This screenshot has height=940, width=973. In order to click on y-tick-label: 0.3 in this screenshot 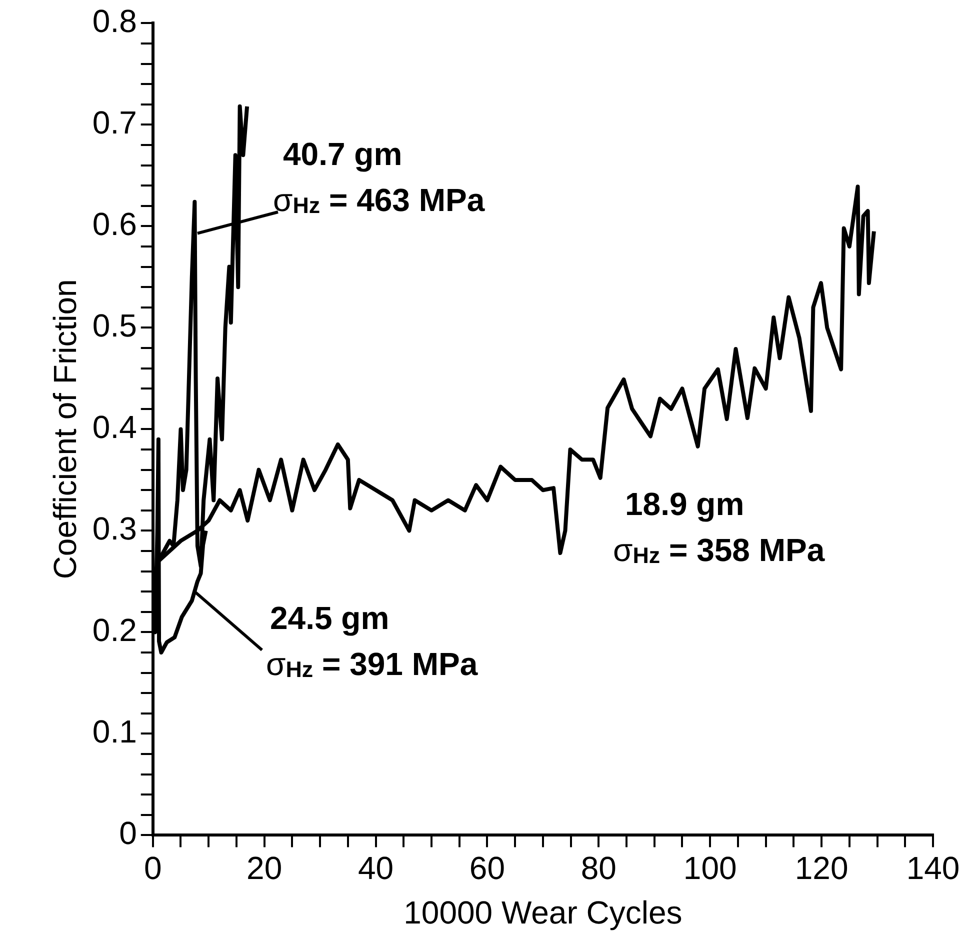, I will do `click(114, 528)`.